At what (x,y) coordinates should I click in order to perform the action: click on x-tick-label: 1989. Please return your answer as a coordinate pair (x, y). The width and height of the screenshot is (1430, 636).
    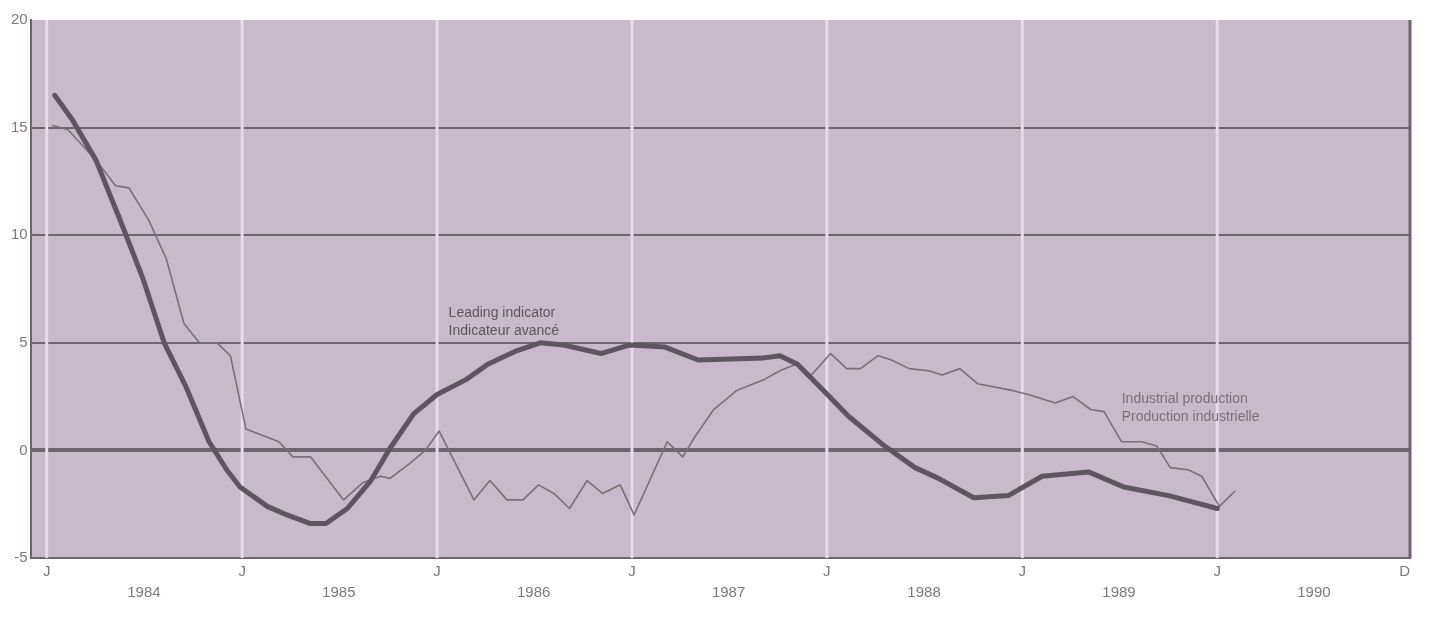
    Looking at the image, I should click on (1119, 592).